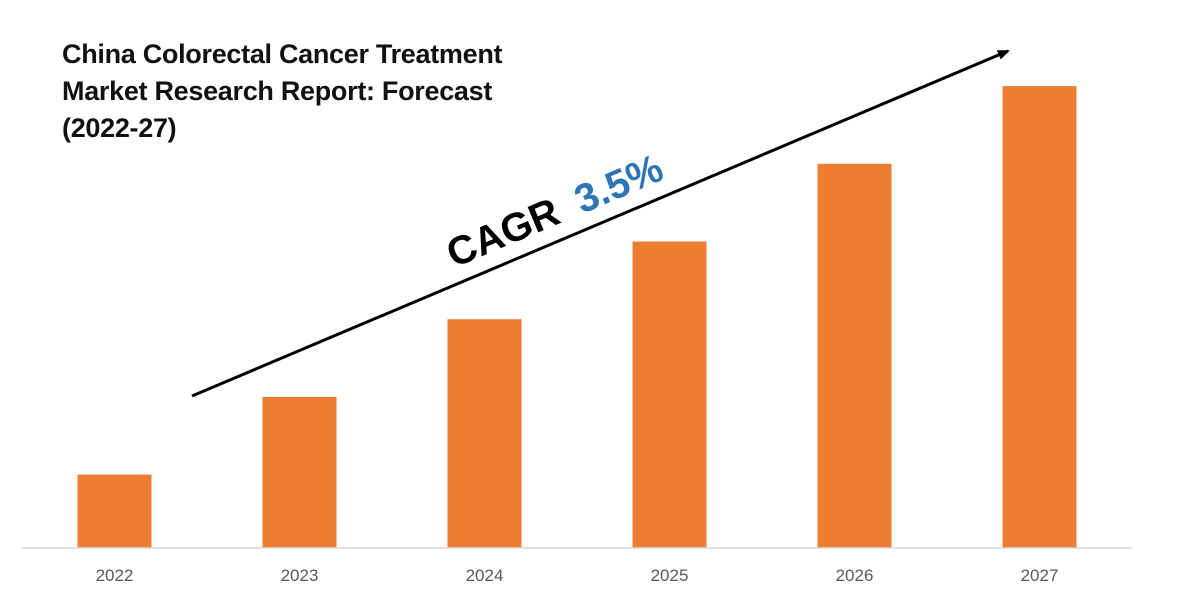 Image resolution: width=1200 pixels, height=600 pixels. What do you see at coordinates (282, 54) in the screenshot?
I see `chart-title-line-1: China Colorectal Cancer Treatment` at bounding box center [282, 54].